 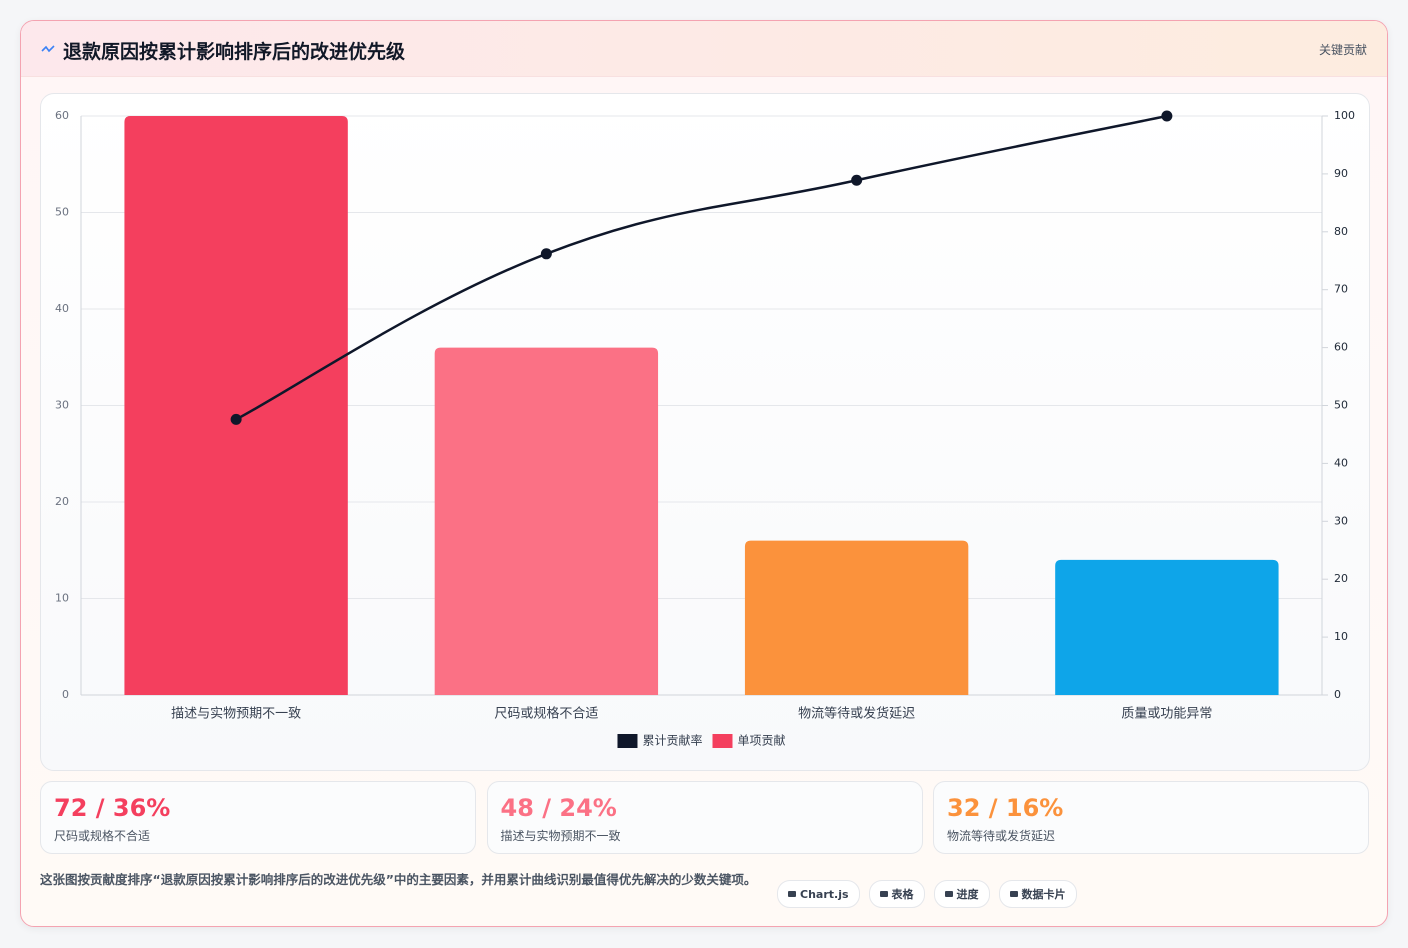 I want to click on y-tick-label: 10, so click(x=62, y=598).